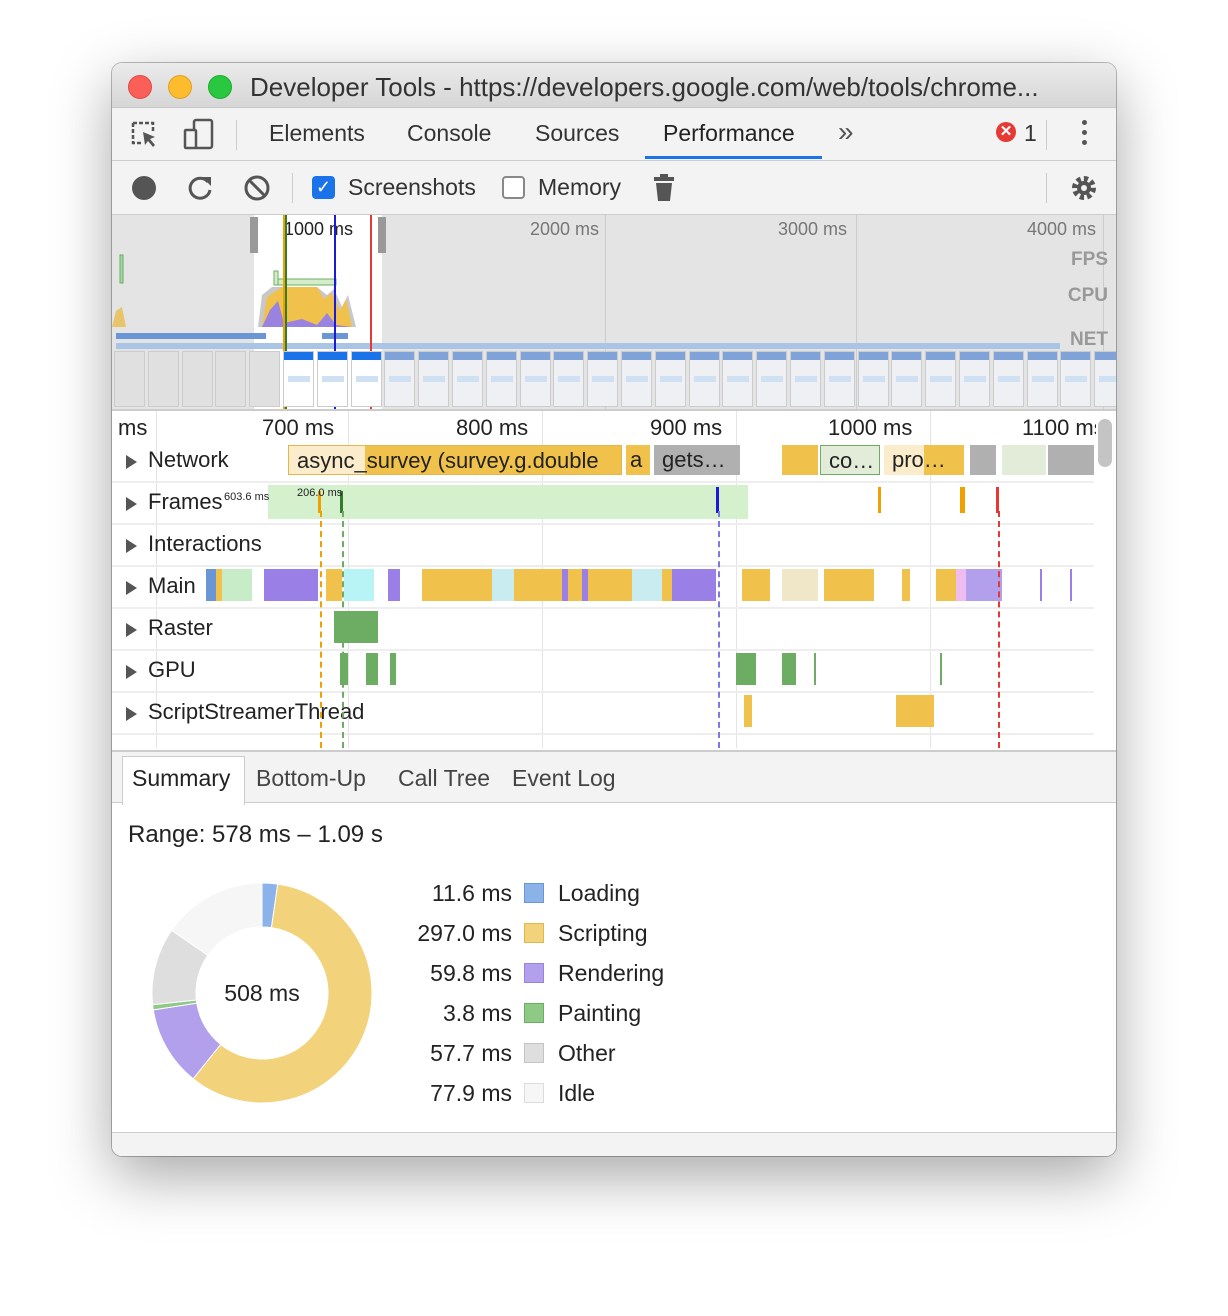 This screenshot has width=1228, height=1316. Describe the element at coordinates (181, 778) in the screenshot. I see `tab-summary: Summary` at that location.